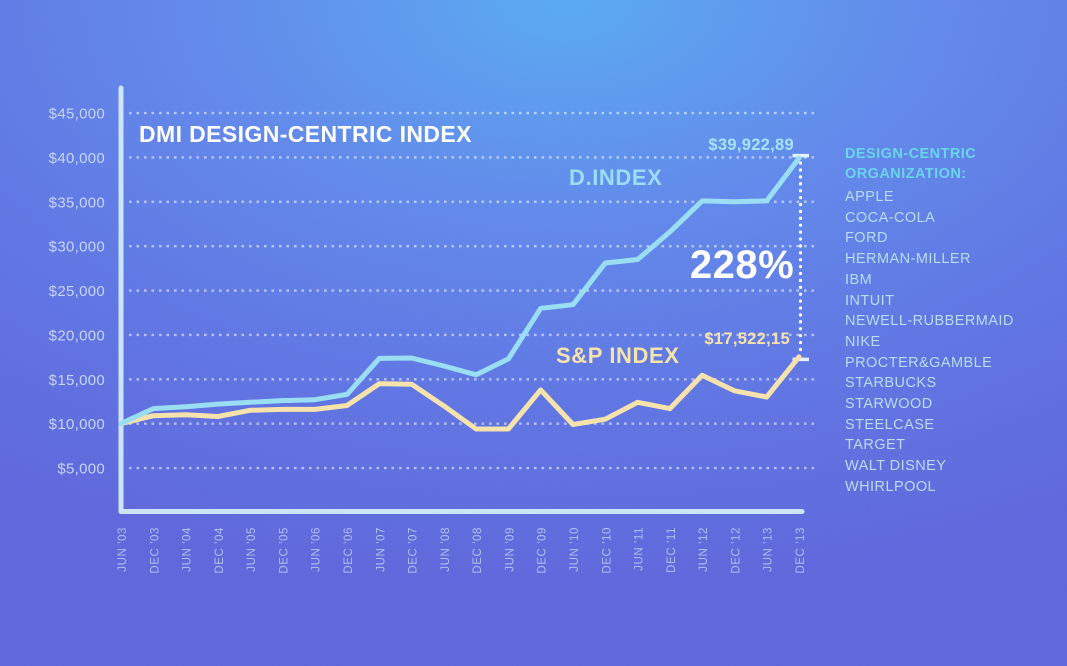 The height and width of the screenshot is (666, 1067). What do you see at coordinates (891, 486) in the screenshot?
I see `organization-item: WHIRLPOOL` at bounding box center [891, 486].